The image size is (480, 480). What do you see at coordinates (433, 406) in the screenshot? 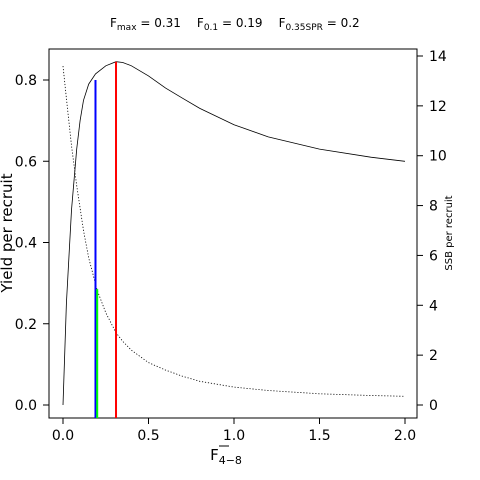
I see `y-right-tick-label: 0` at bounding box center [433, 406].